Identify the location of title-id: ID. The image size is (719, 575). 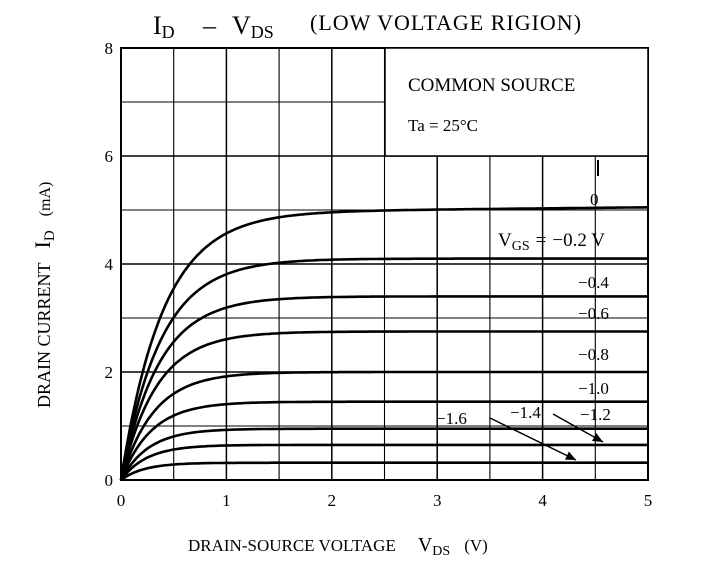
(164, 26).